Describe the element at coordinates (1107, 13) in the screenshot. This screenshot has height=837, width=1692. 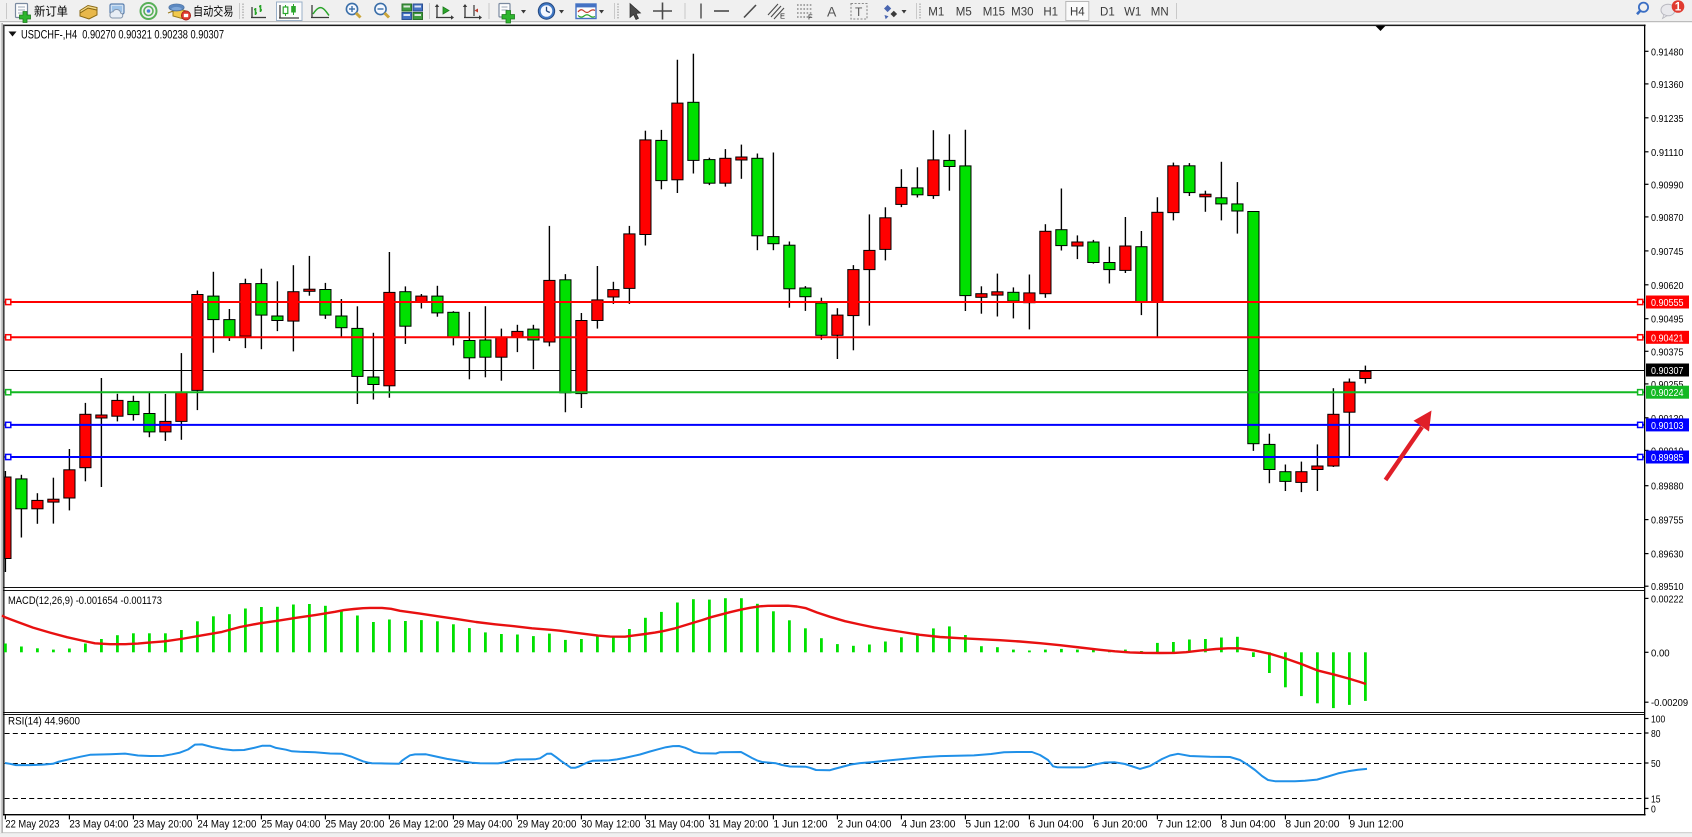
I see `svg-text: D1` at that location.